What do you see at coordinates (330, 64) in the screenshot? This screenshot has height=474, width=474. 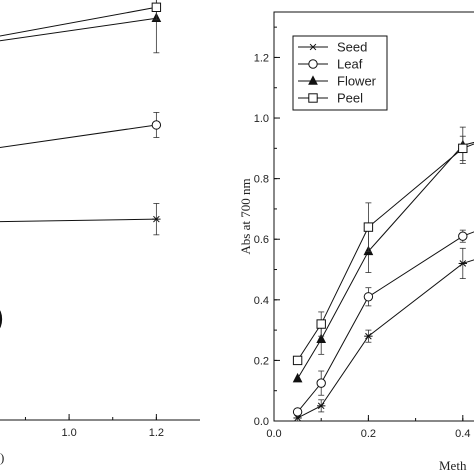 I see `legend-item-leaf: Leaf` at bounding box center [330, 64].